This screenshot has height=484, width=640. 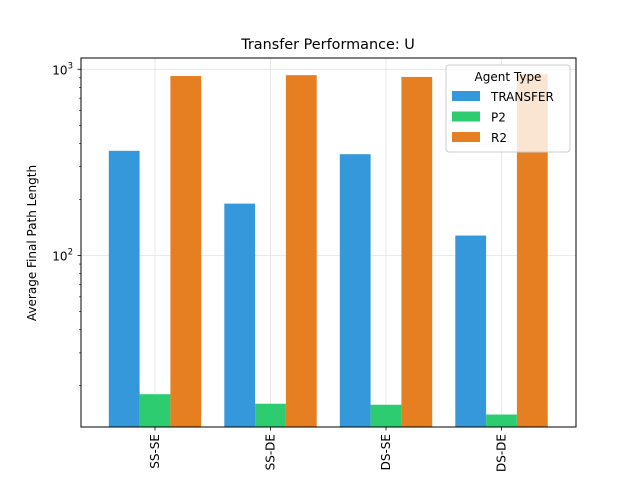 I want to click on bar-p2-ss-de, so click(x=270, y=415).